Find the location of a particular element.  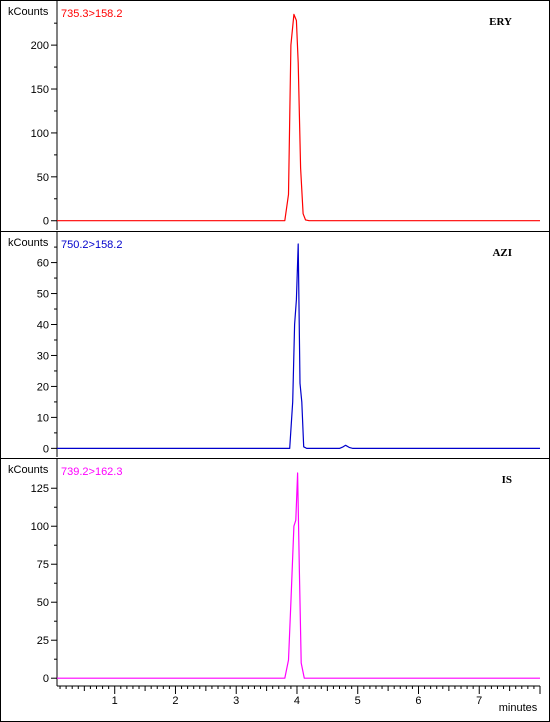

y-tick-label: 10 is located at coordinates (43, 418).